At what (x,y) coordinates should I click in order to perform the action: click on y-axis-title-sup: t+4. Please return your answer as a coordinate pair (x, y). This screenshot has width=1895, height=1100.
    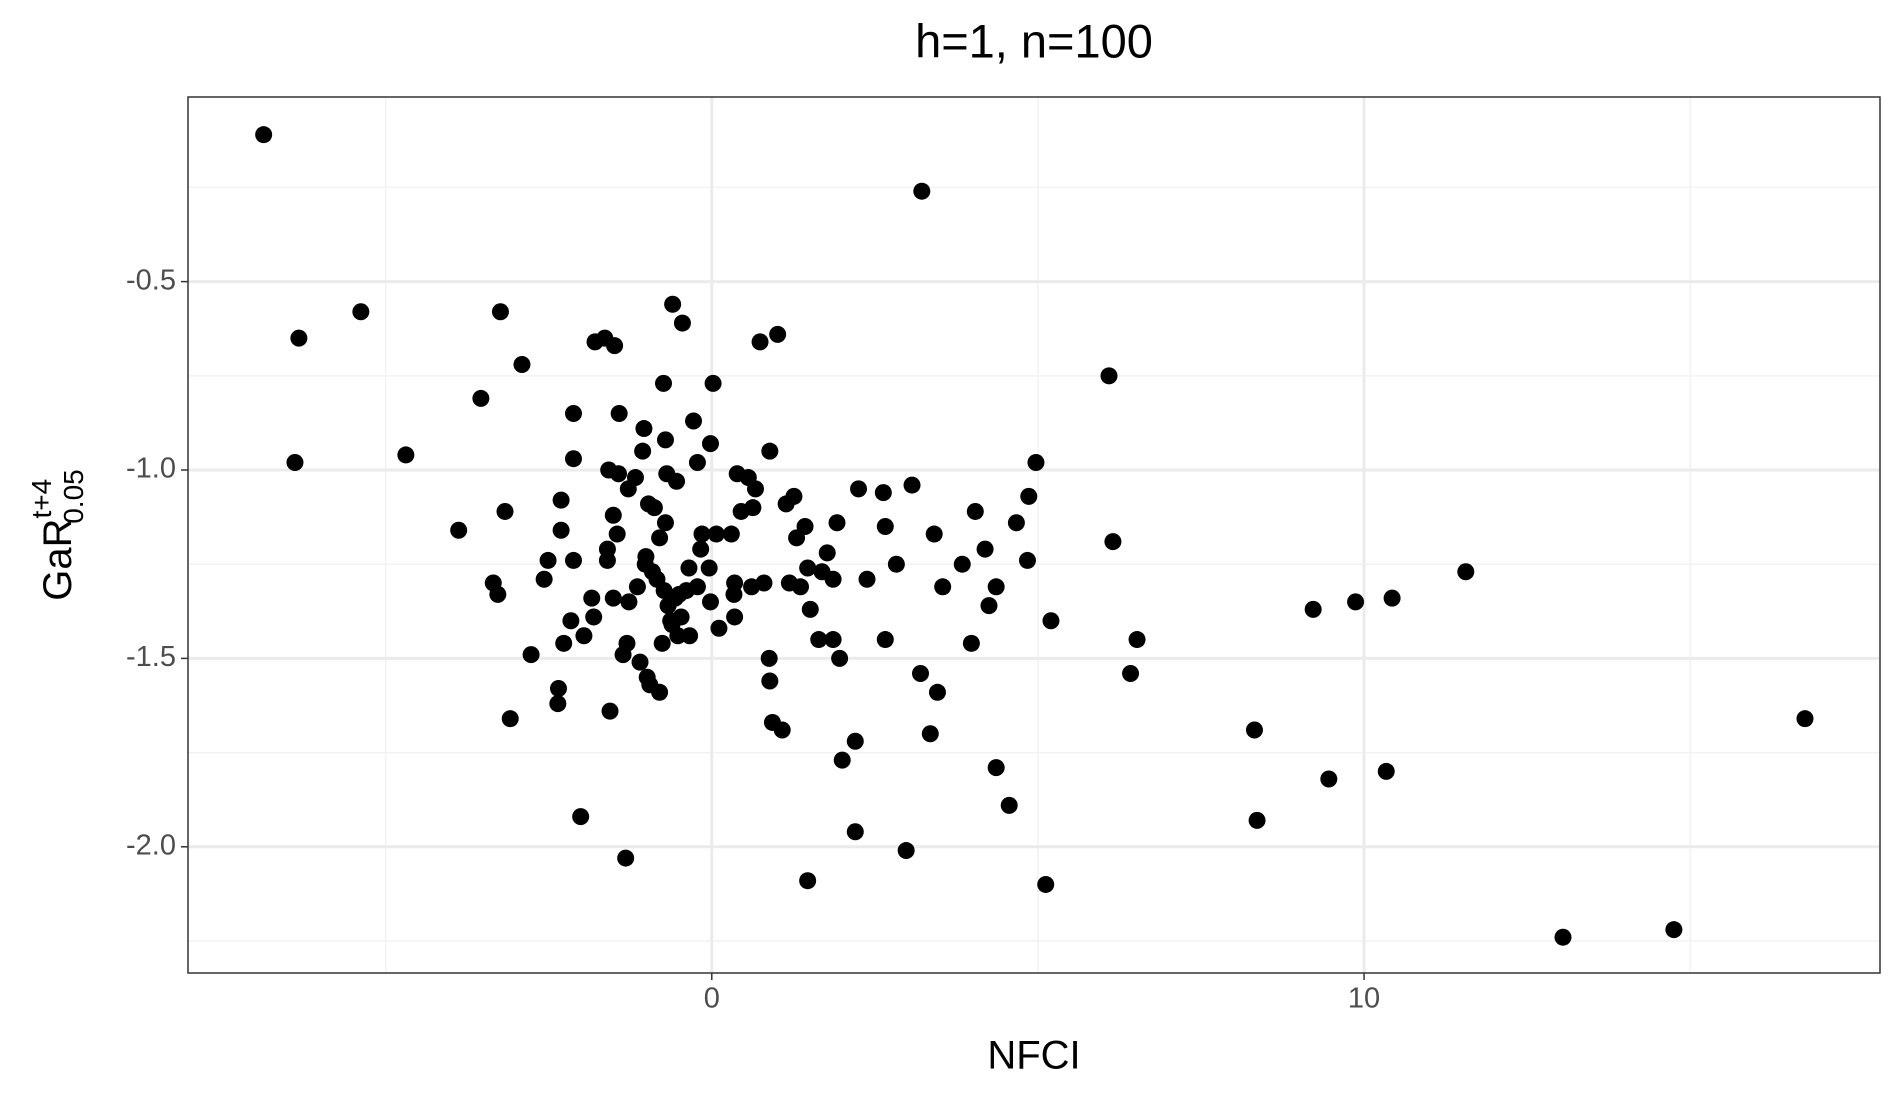
    Looking at the image, I should click on (41, 499).